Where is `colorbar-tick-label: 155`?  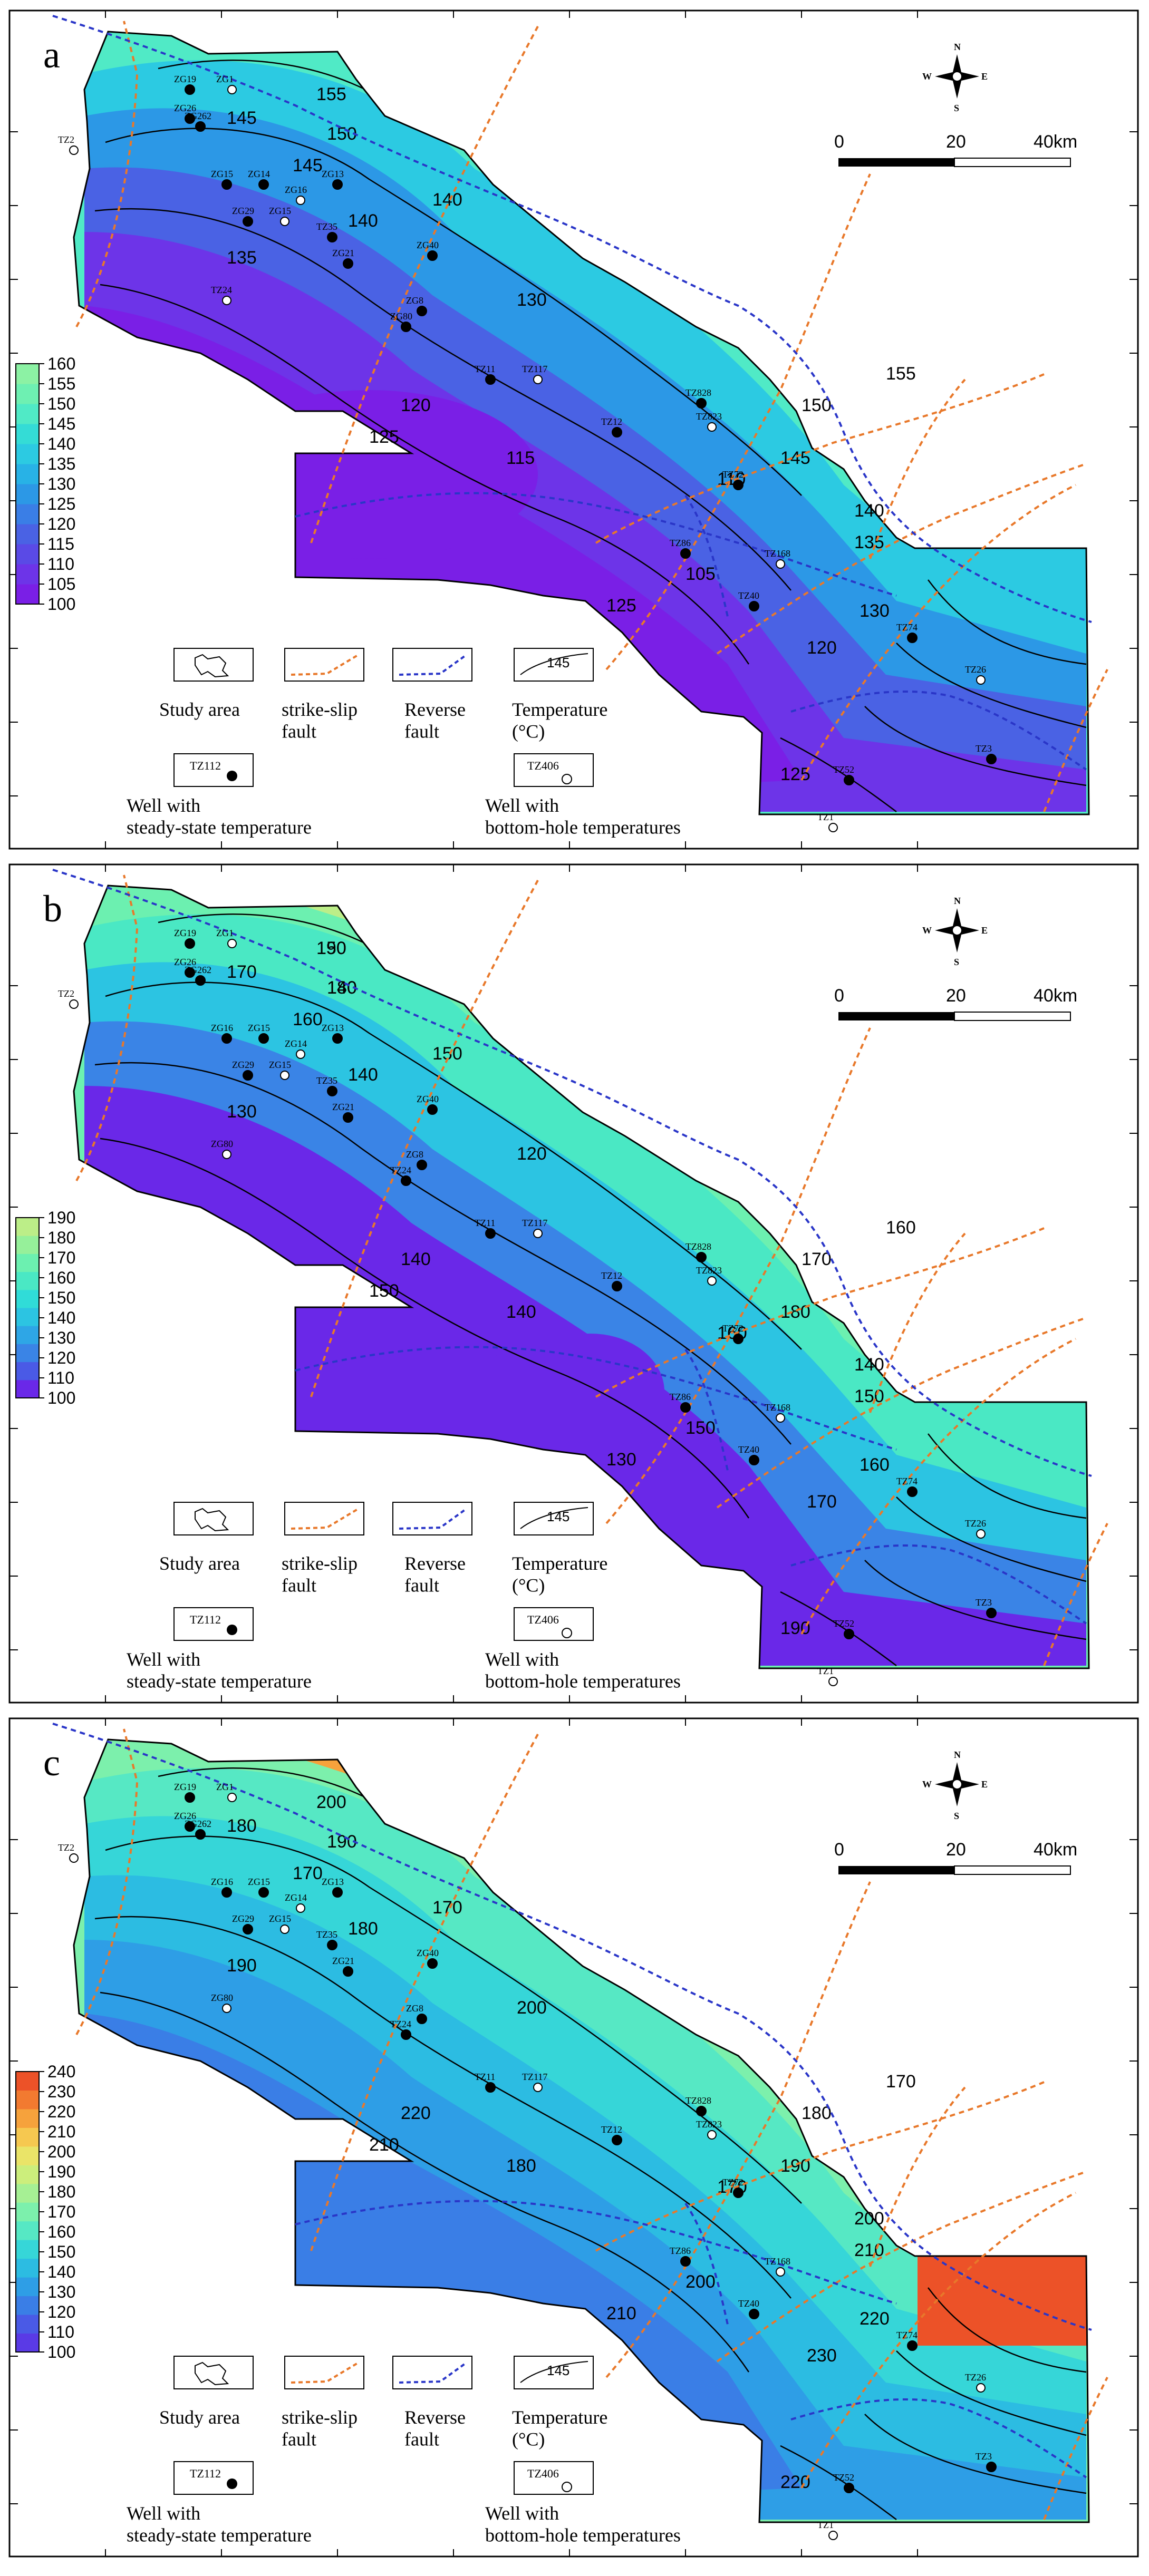 colorbar-tick-label: 155 is located at coordinates (61, 383).